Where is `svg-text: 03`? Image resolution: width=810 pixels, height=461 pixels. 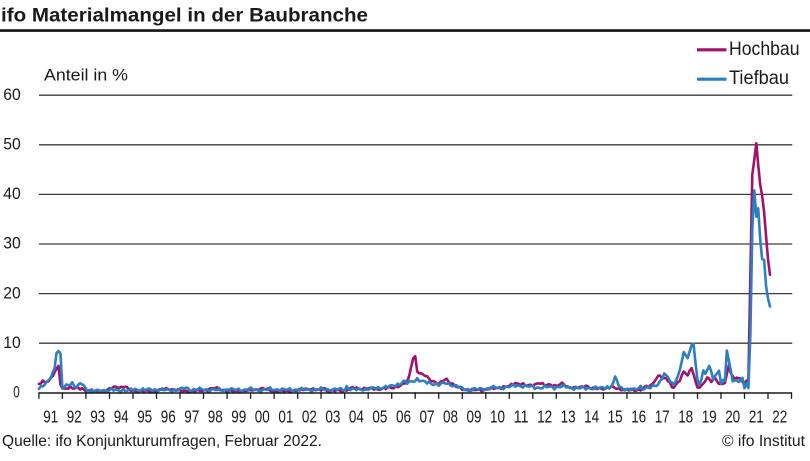 svg-text: 03 is located at coordinates (332, 417).